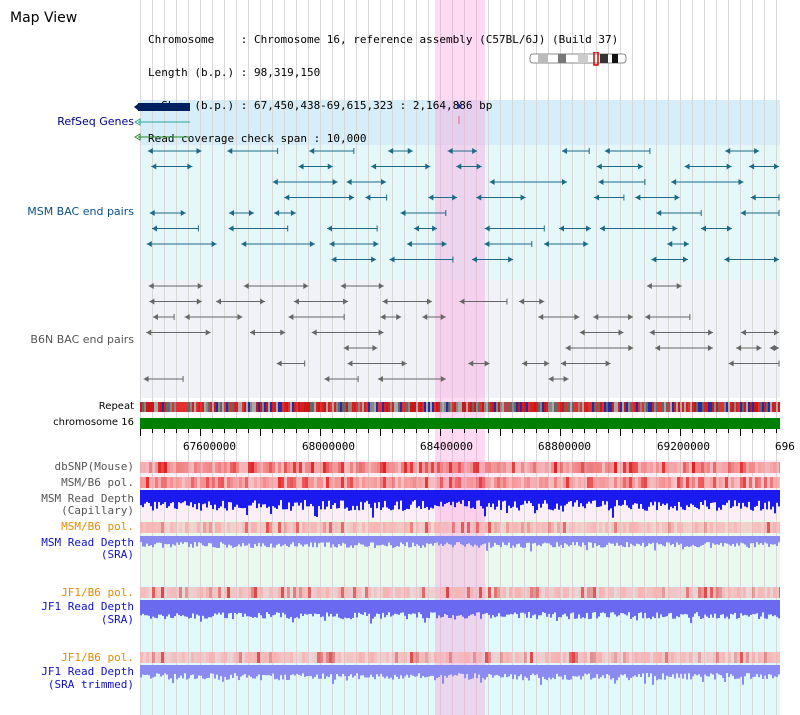 This screenshot has height=715, width=800. Describe the element at coordinates (460, 482) in the screenshot. I see `msm-b6-pol-heat-track` at that location.